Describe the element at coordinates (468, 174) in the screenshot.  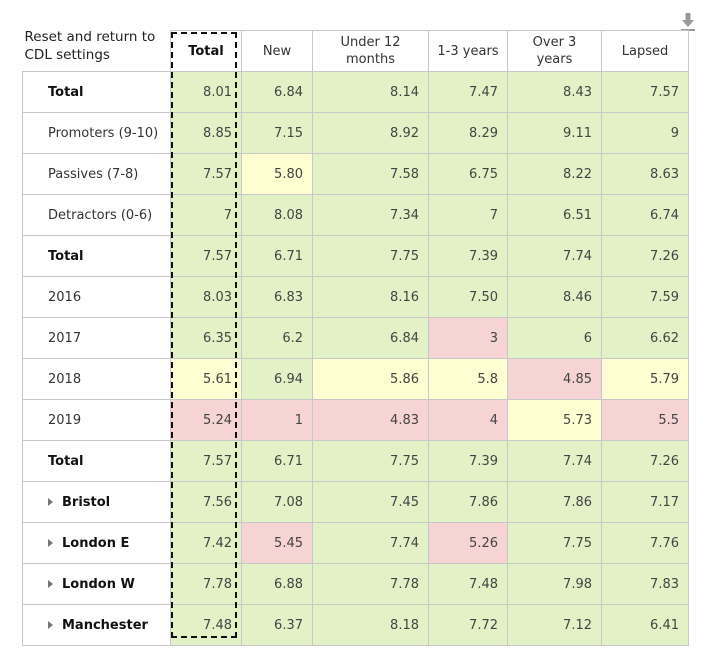
I see `value-cell: 6.75` at that location.